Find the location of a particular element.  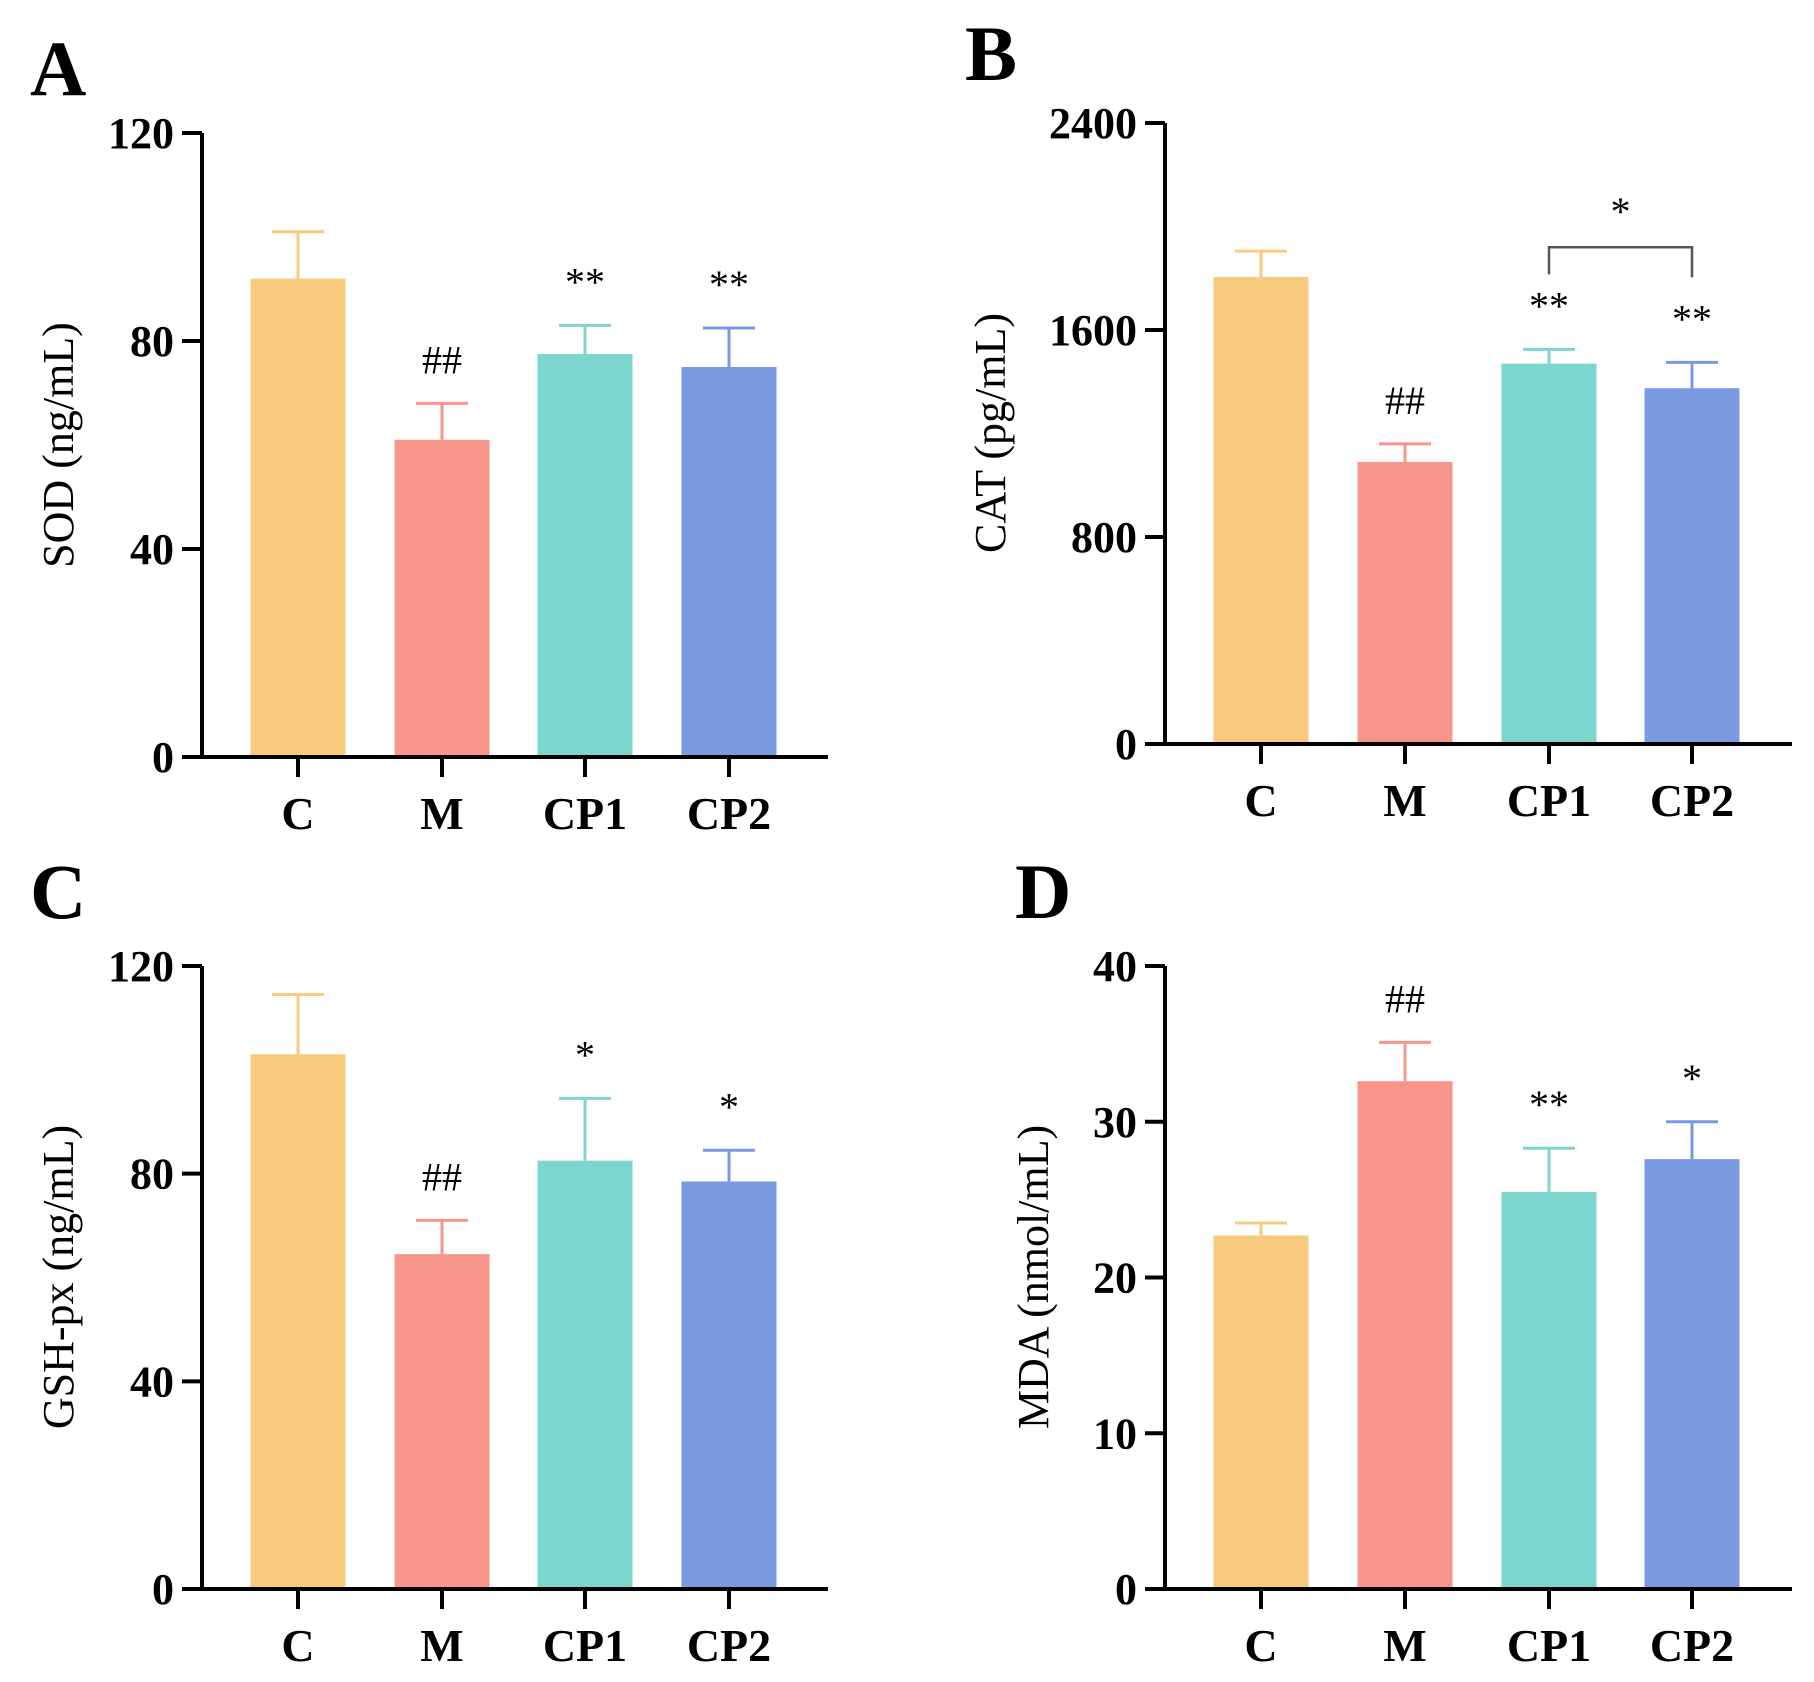

comparison-bracket is located at coordinates (1620, 261).